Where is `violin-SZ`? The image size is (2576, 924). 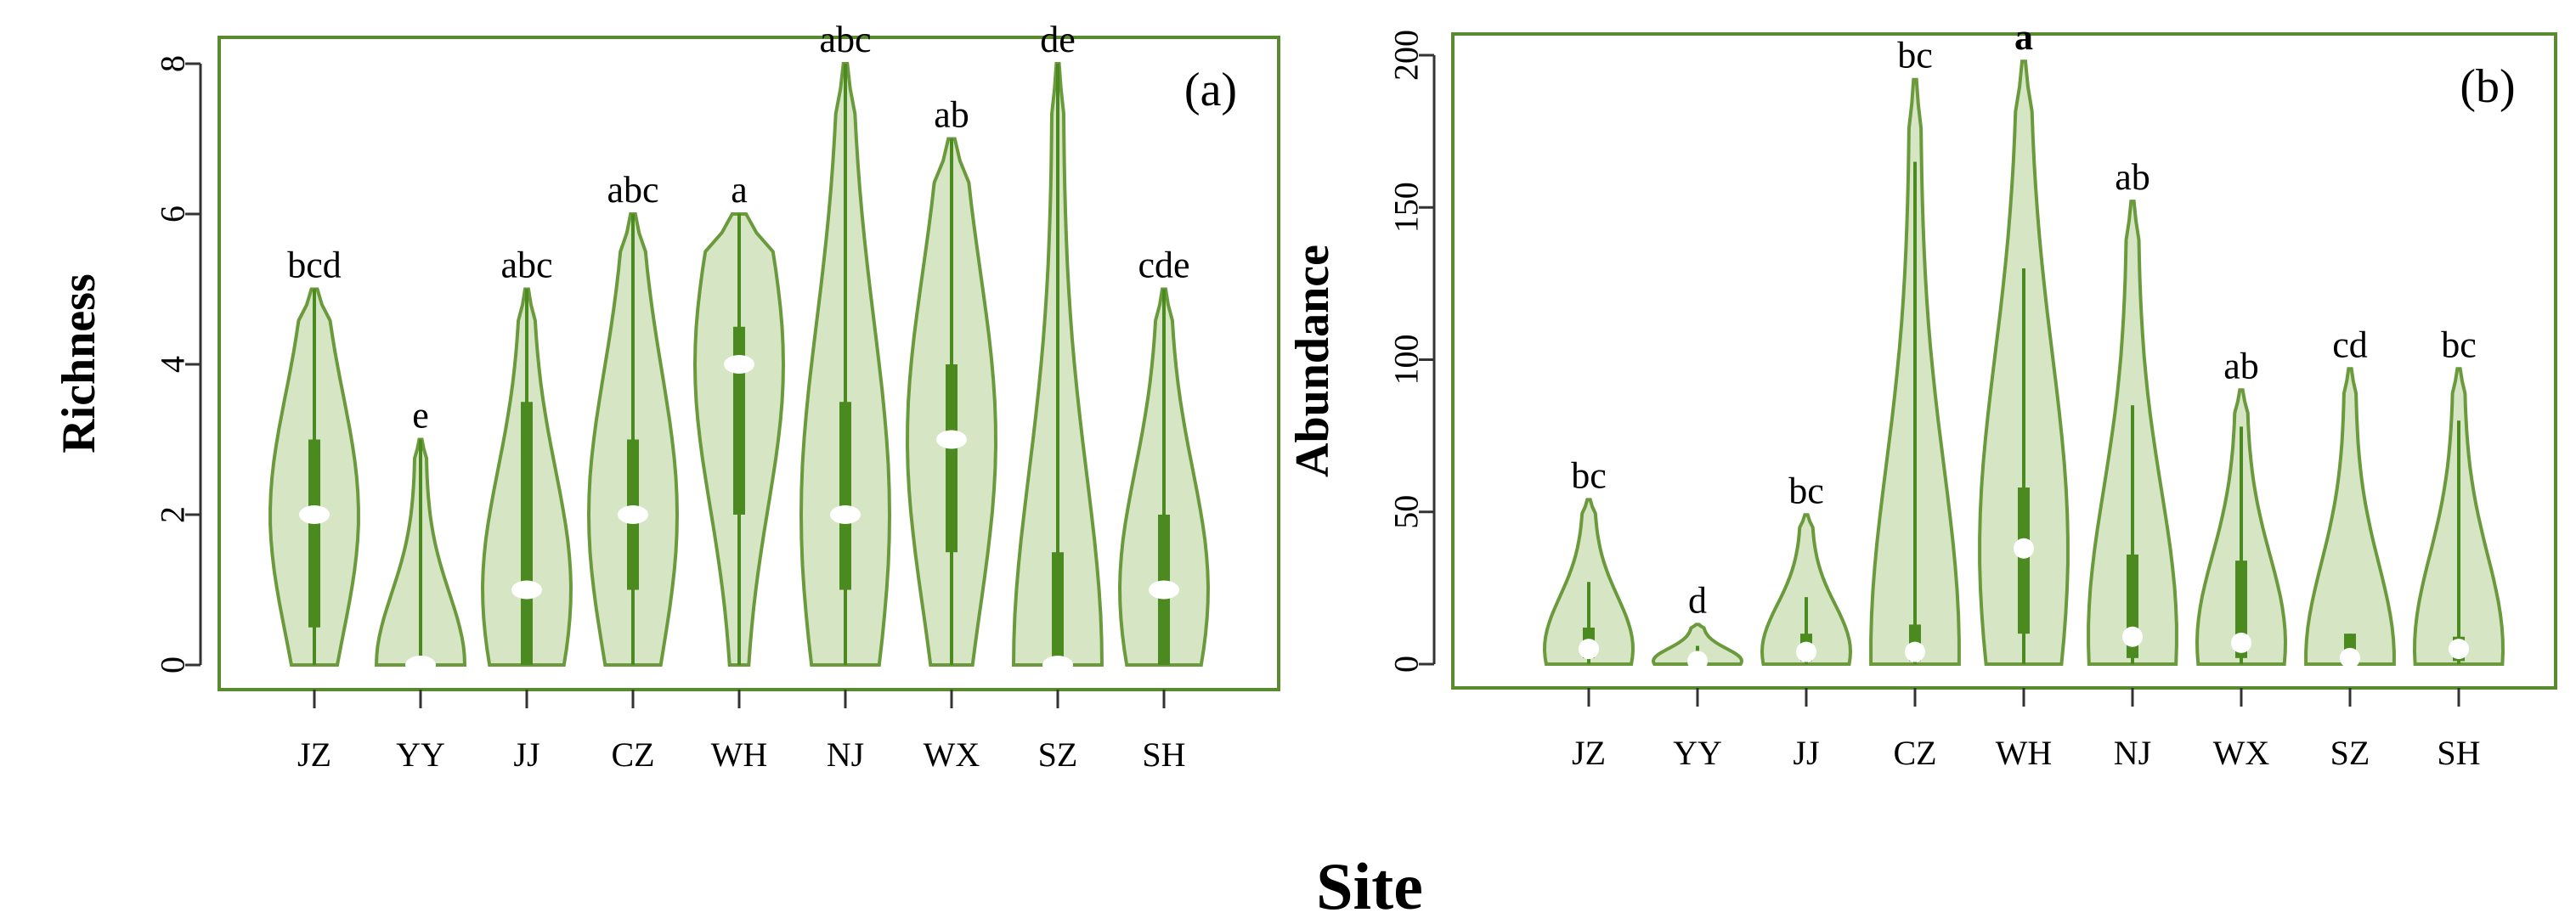 violin-SZ is located at coordinates (2350, 516).